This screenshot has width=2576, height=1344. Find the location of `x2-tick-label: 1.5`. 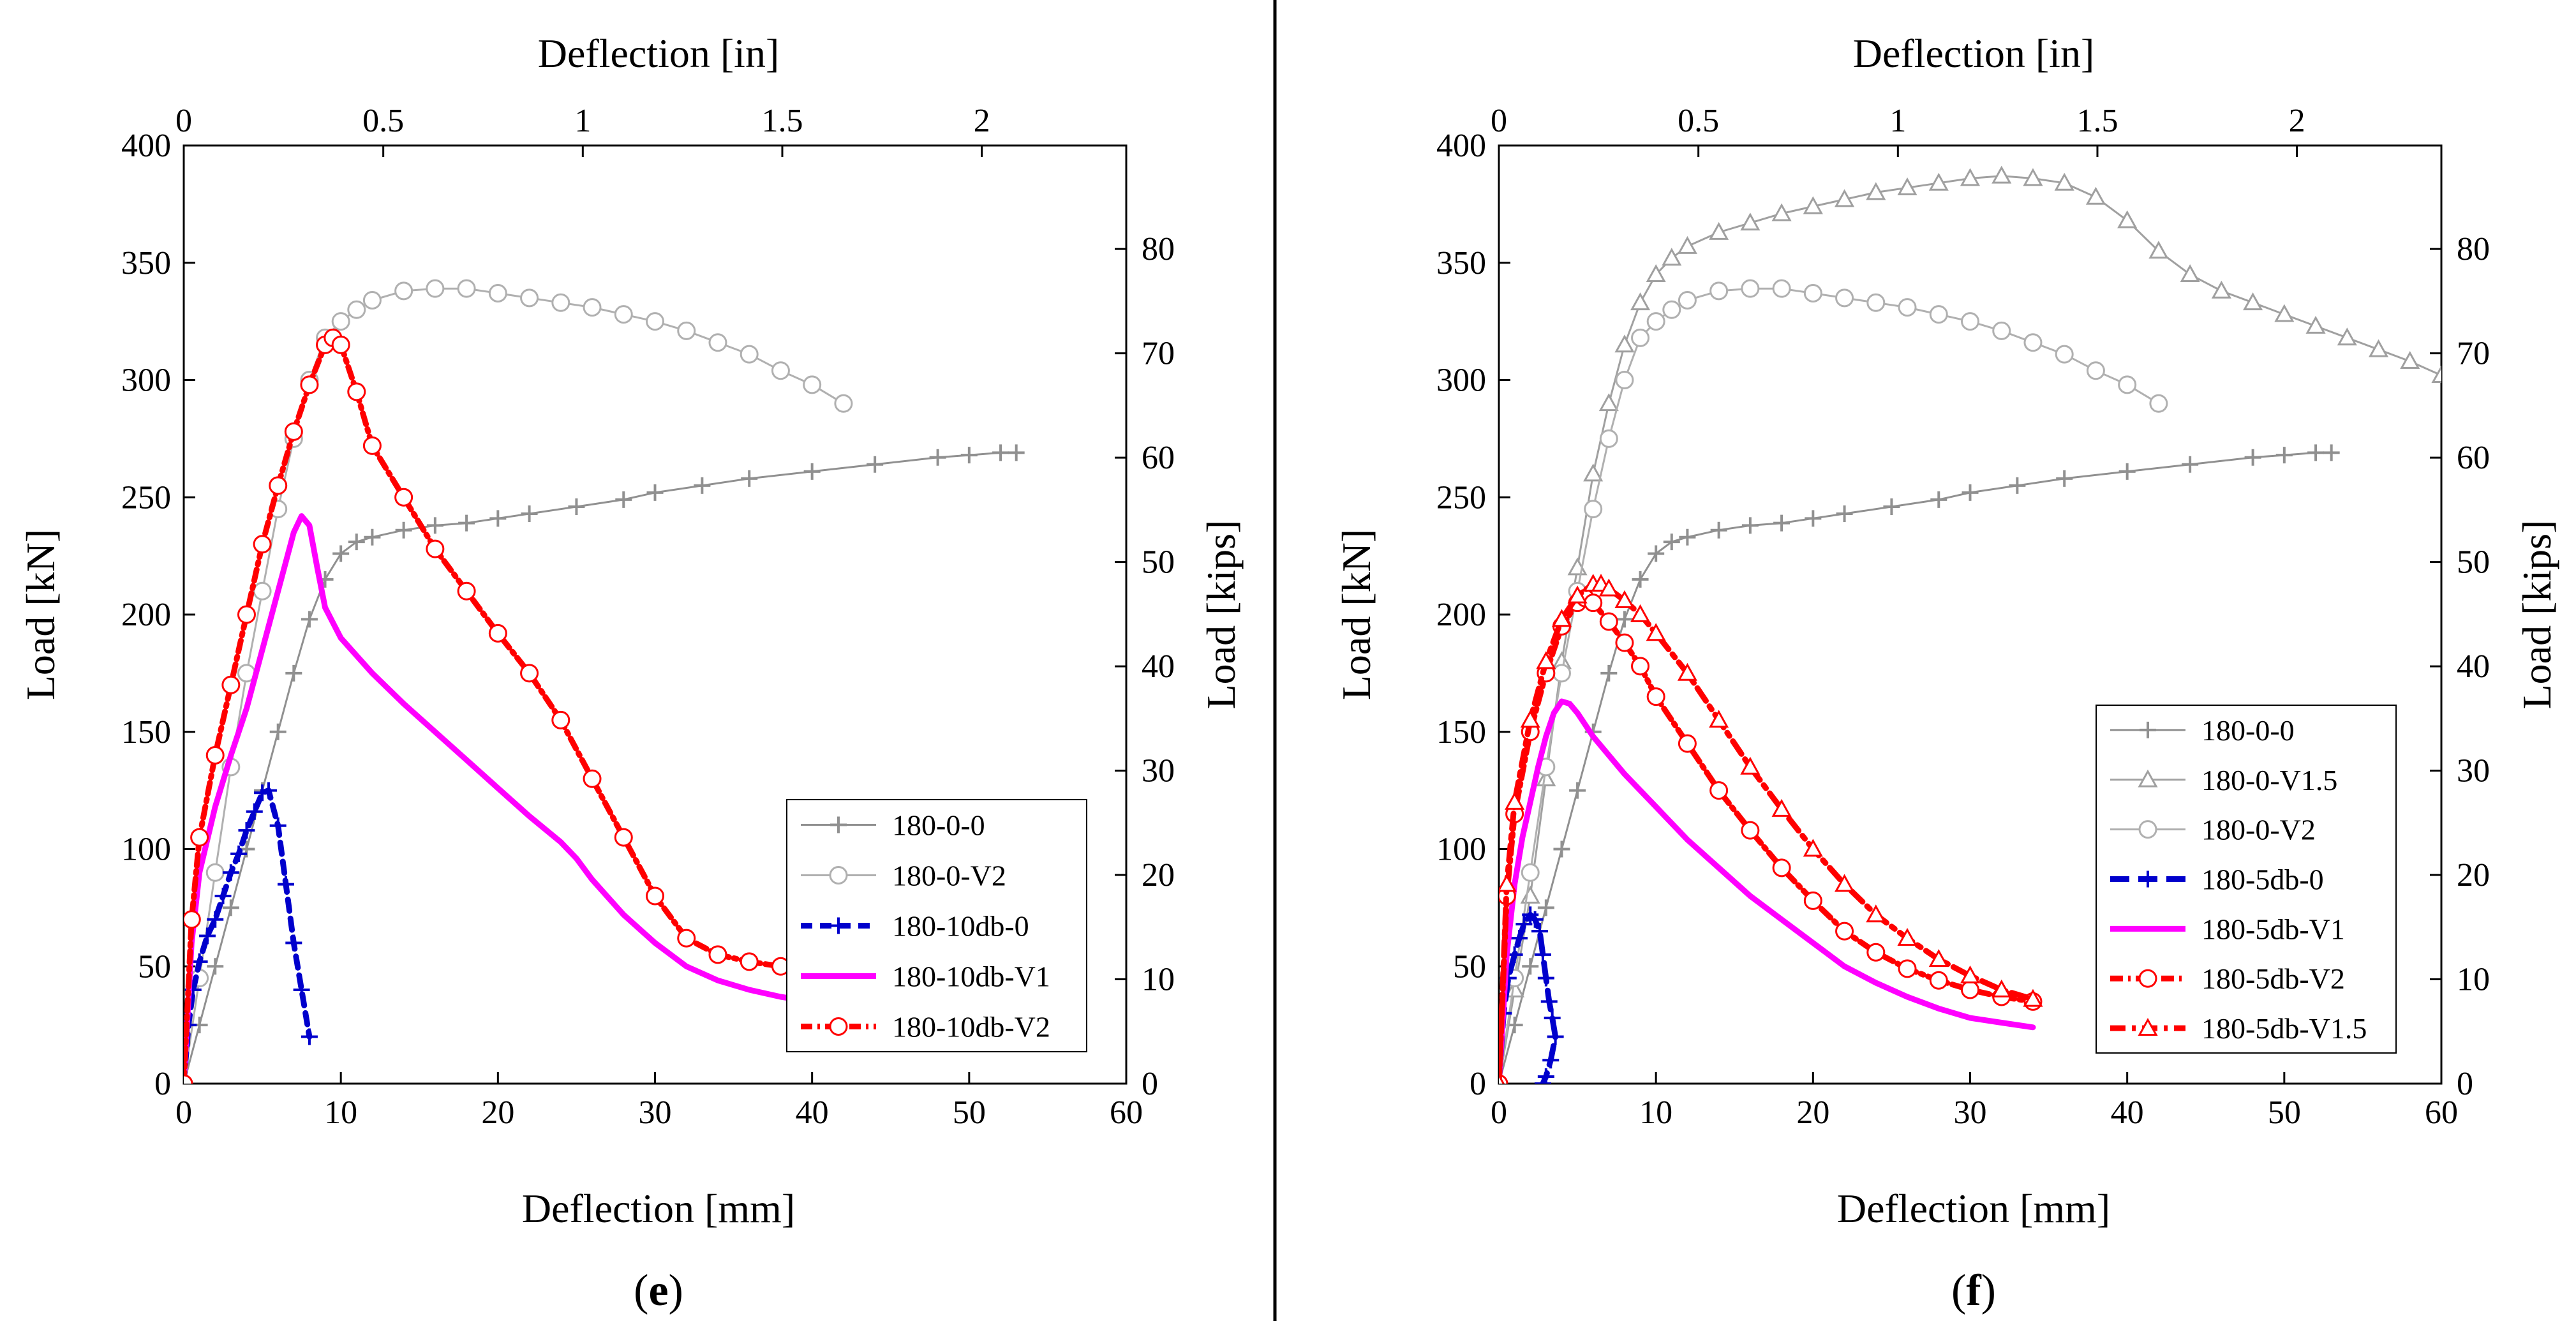

x2-tick-label: 1.5 is located at coordinates (782, 121).